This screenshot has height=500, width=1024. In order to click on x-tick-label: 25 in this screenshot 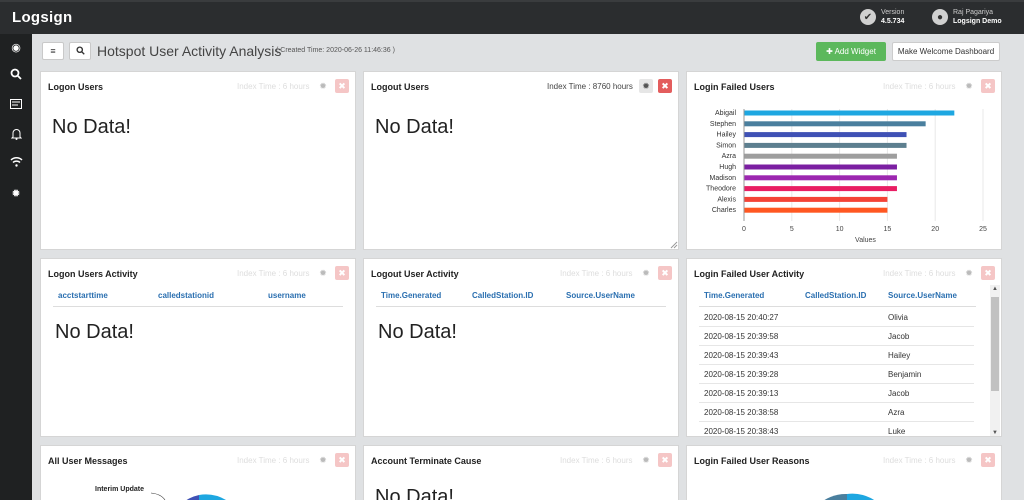, I will do `click(983, 229)`.